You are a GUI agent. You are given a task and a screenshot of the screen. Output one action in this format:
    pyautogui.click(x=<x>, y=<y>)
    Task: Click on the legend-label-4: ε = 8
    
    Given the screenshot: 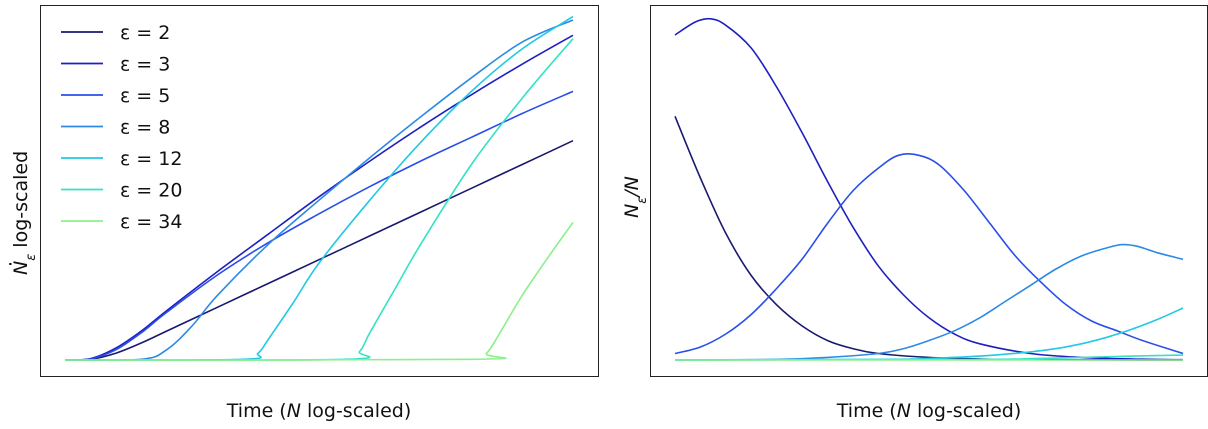 What is the action you would take?
    pyautogui.click(x=145, y=128)
    